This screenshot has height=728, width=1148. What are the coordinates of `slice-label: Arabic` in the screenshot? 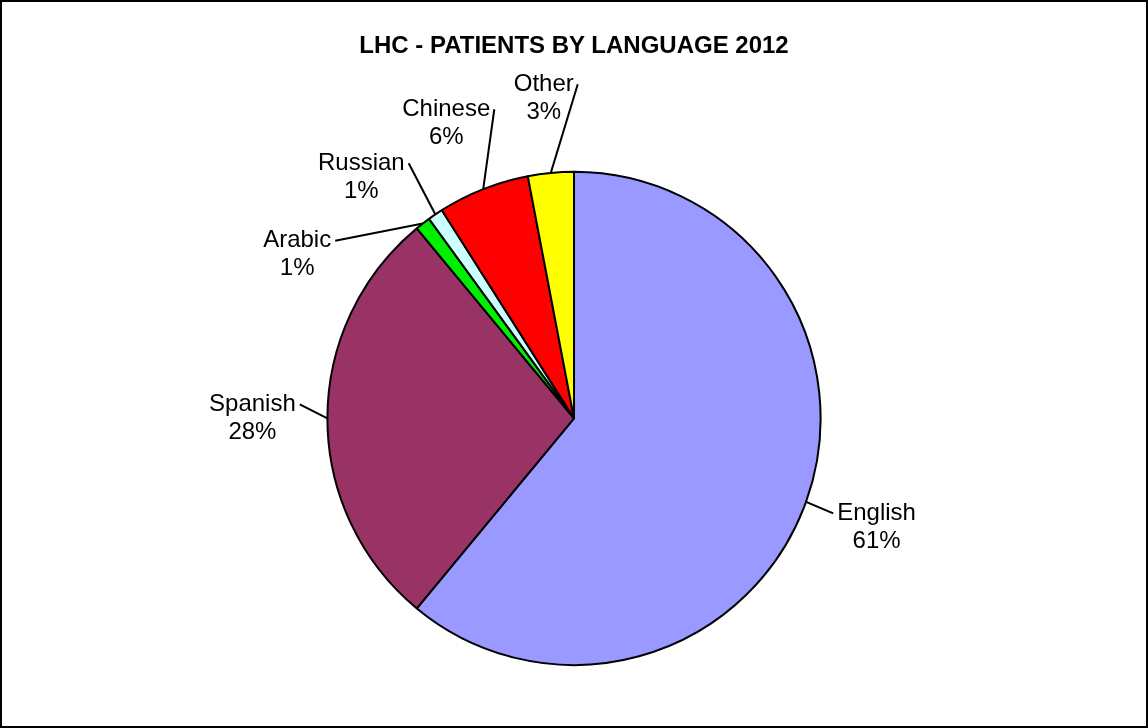 It's located at (297, 239).